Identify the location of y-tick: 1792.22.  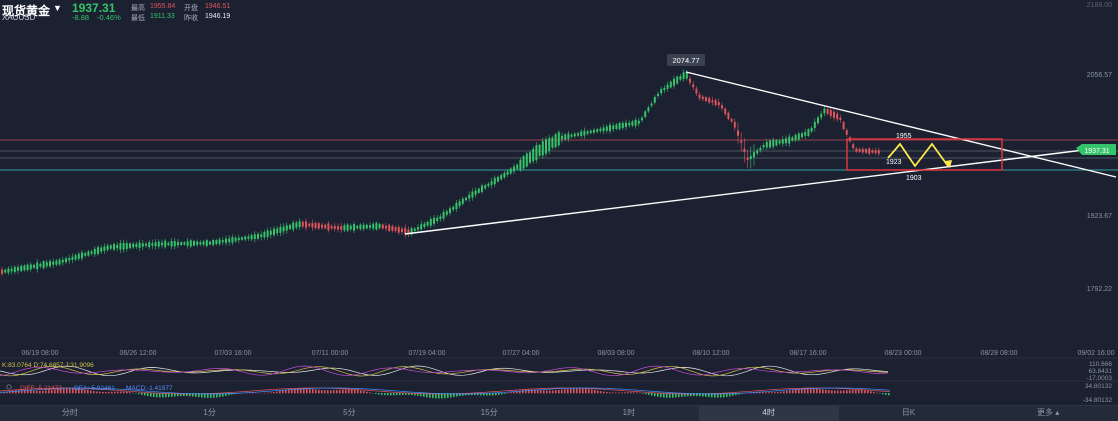
(1099, 289).